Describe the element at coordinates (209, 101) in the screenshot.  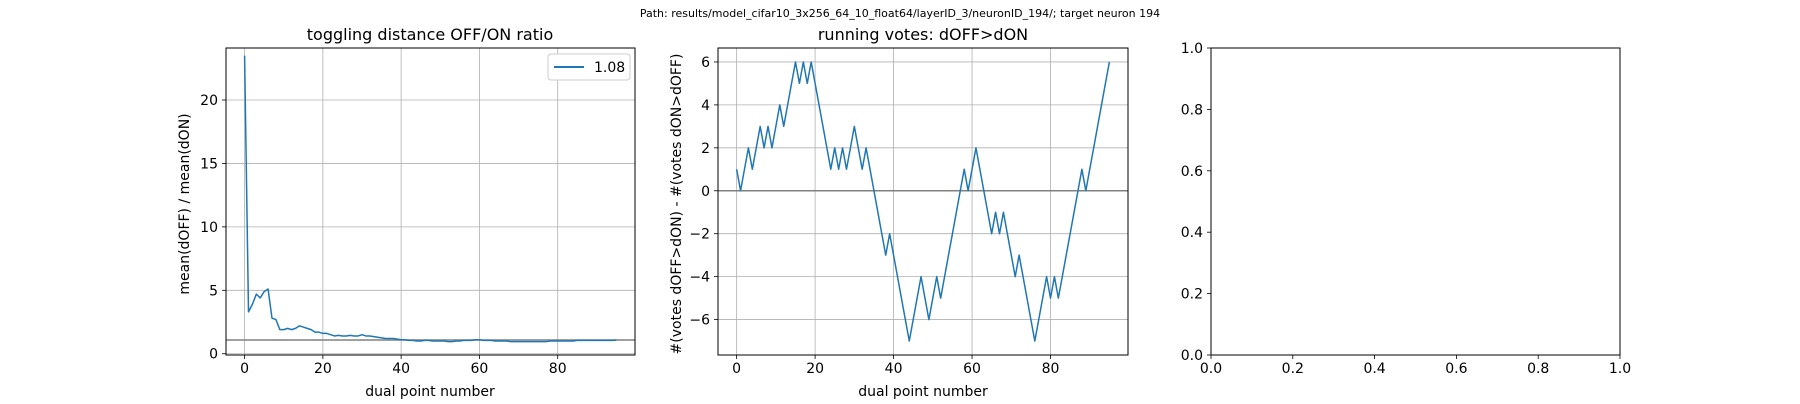
I see `ratio-chart-ytick-label: 20` at that location.